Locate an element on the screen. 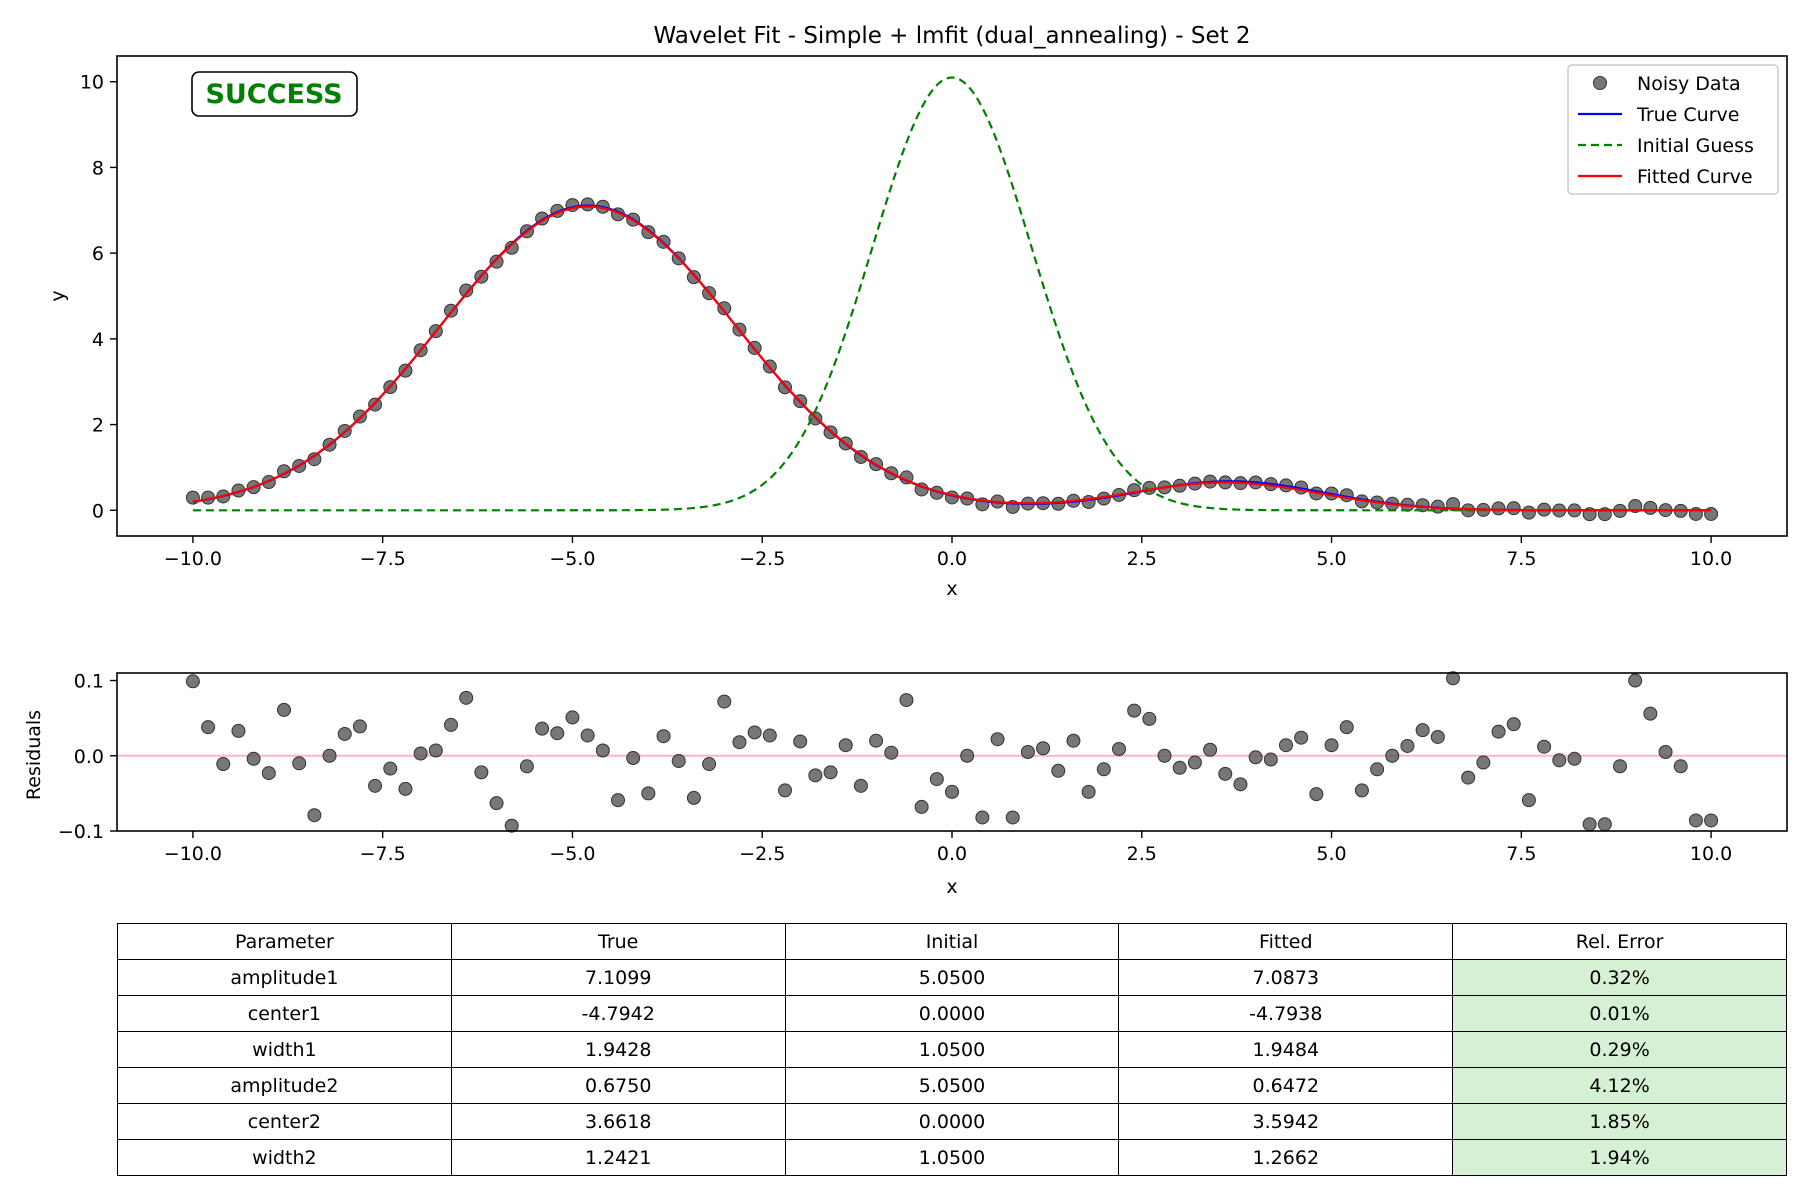  table-cell: center2 is located at coordinates (284, 1121).